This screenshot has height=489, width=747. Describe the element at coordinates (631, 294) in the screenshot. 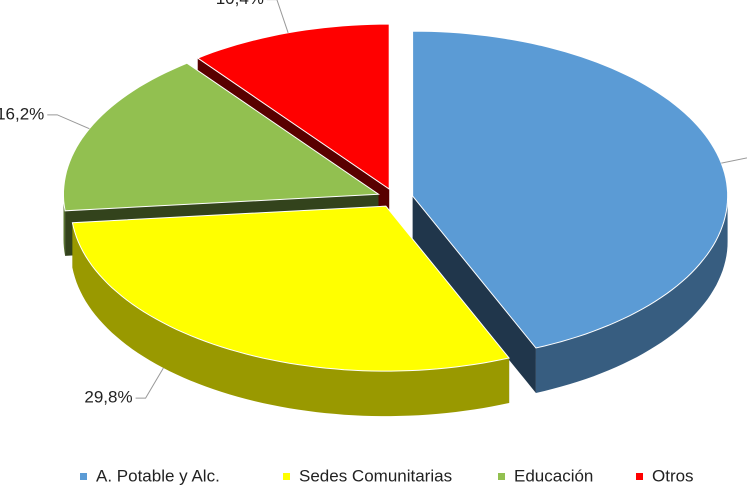

I see `slice-side` at that location.